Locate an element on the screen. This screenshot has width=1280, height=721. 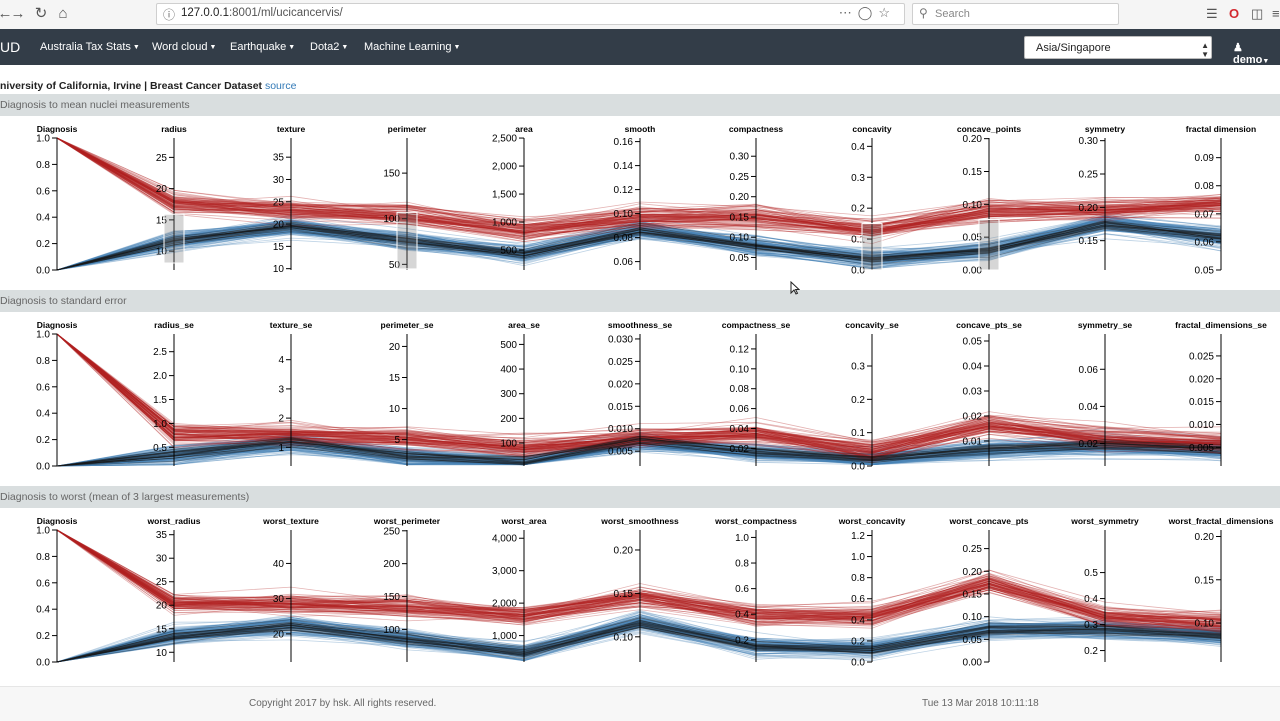
forward-icon: → is located at coordinates (18, 13).